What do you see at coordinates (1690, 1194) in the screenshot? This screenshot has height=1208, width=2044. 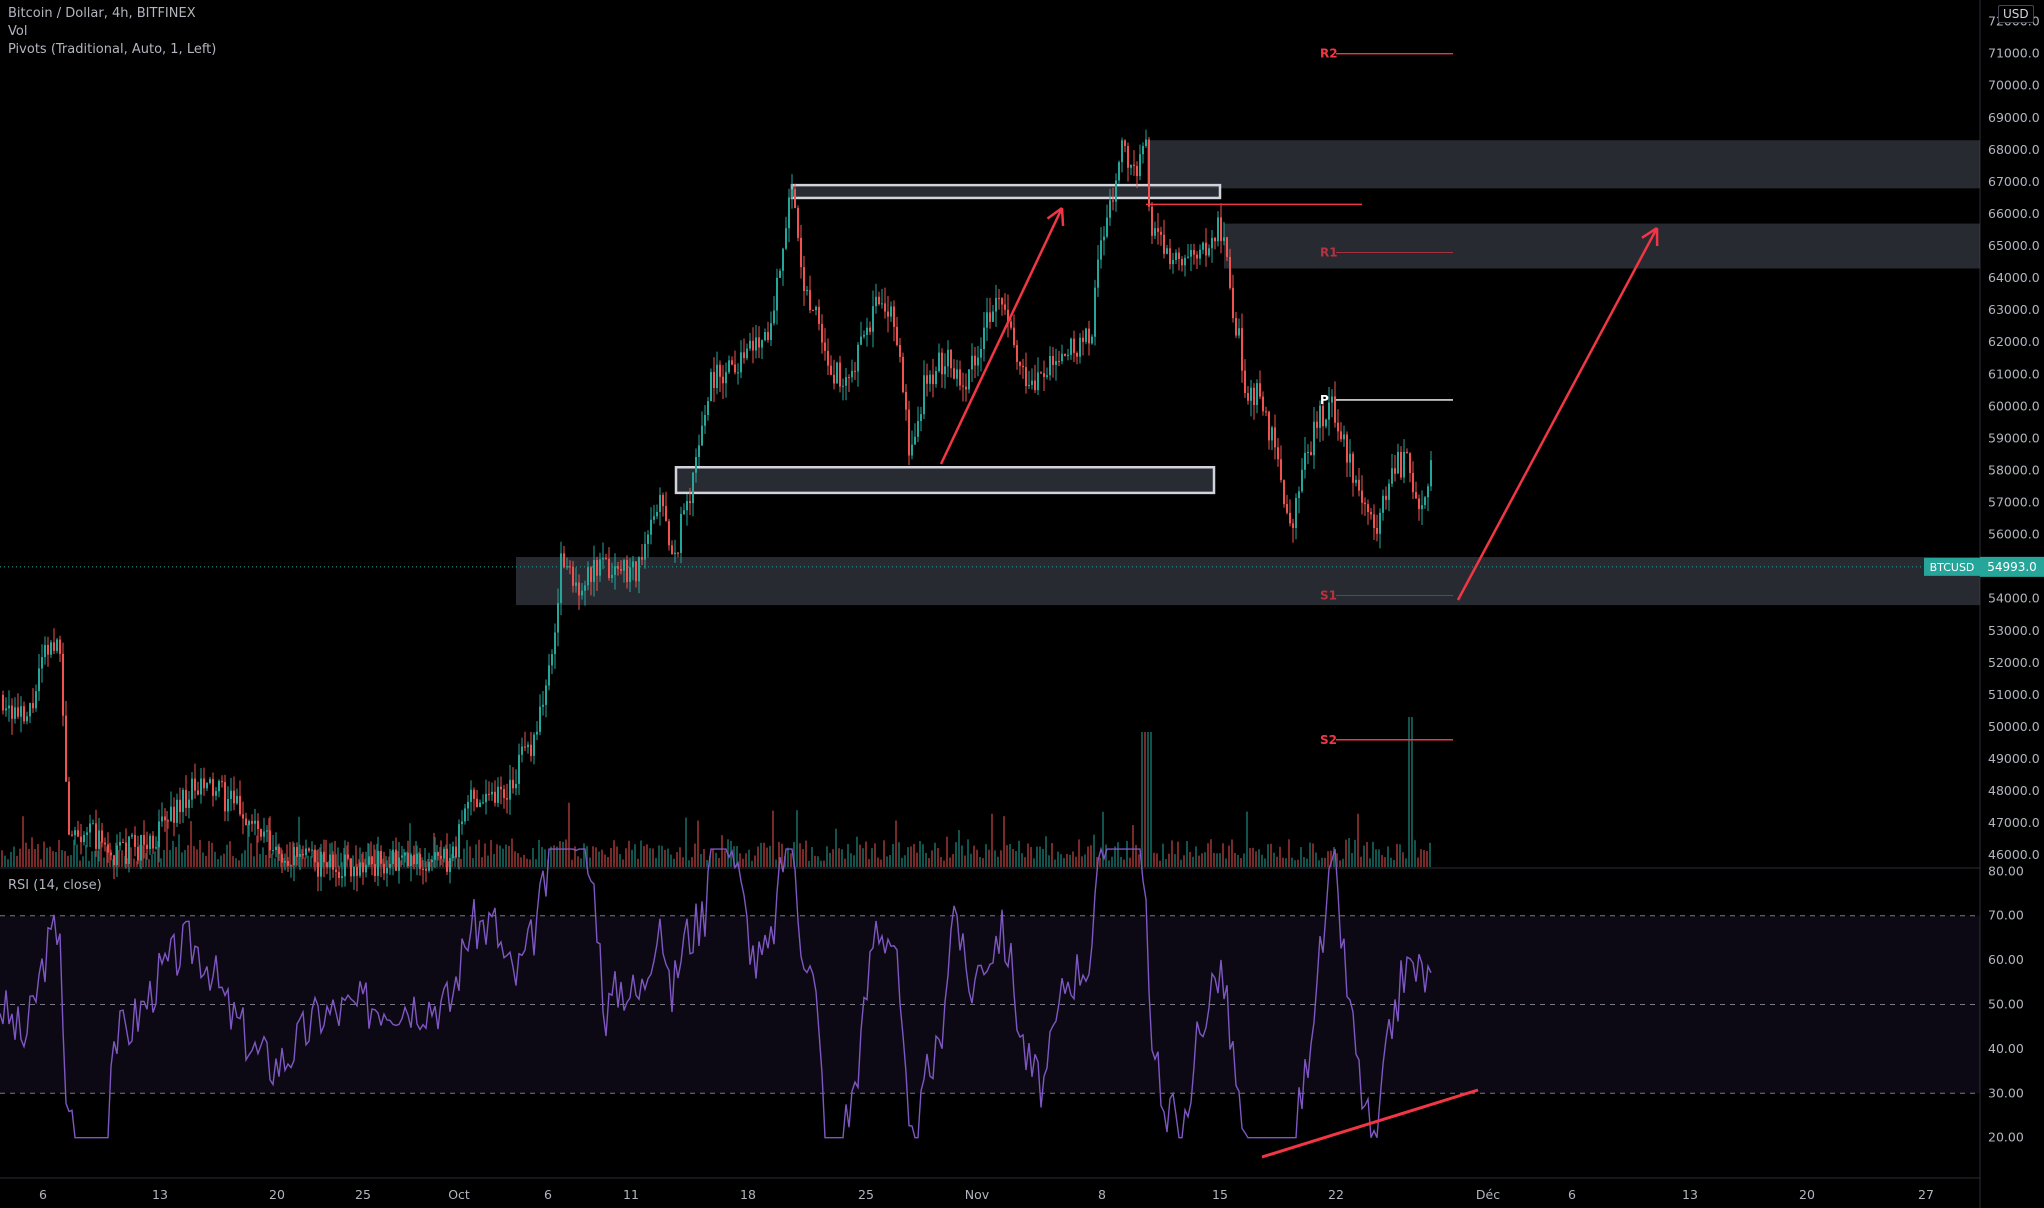 I see `time-tick-label: 13` at bounding box center [1690, 1194].